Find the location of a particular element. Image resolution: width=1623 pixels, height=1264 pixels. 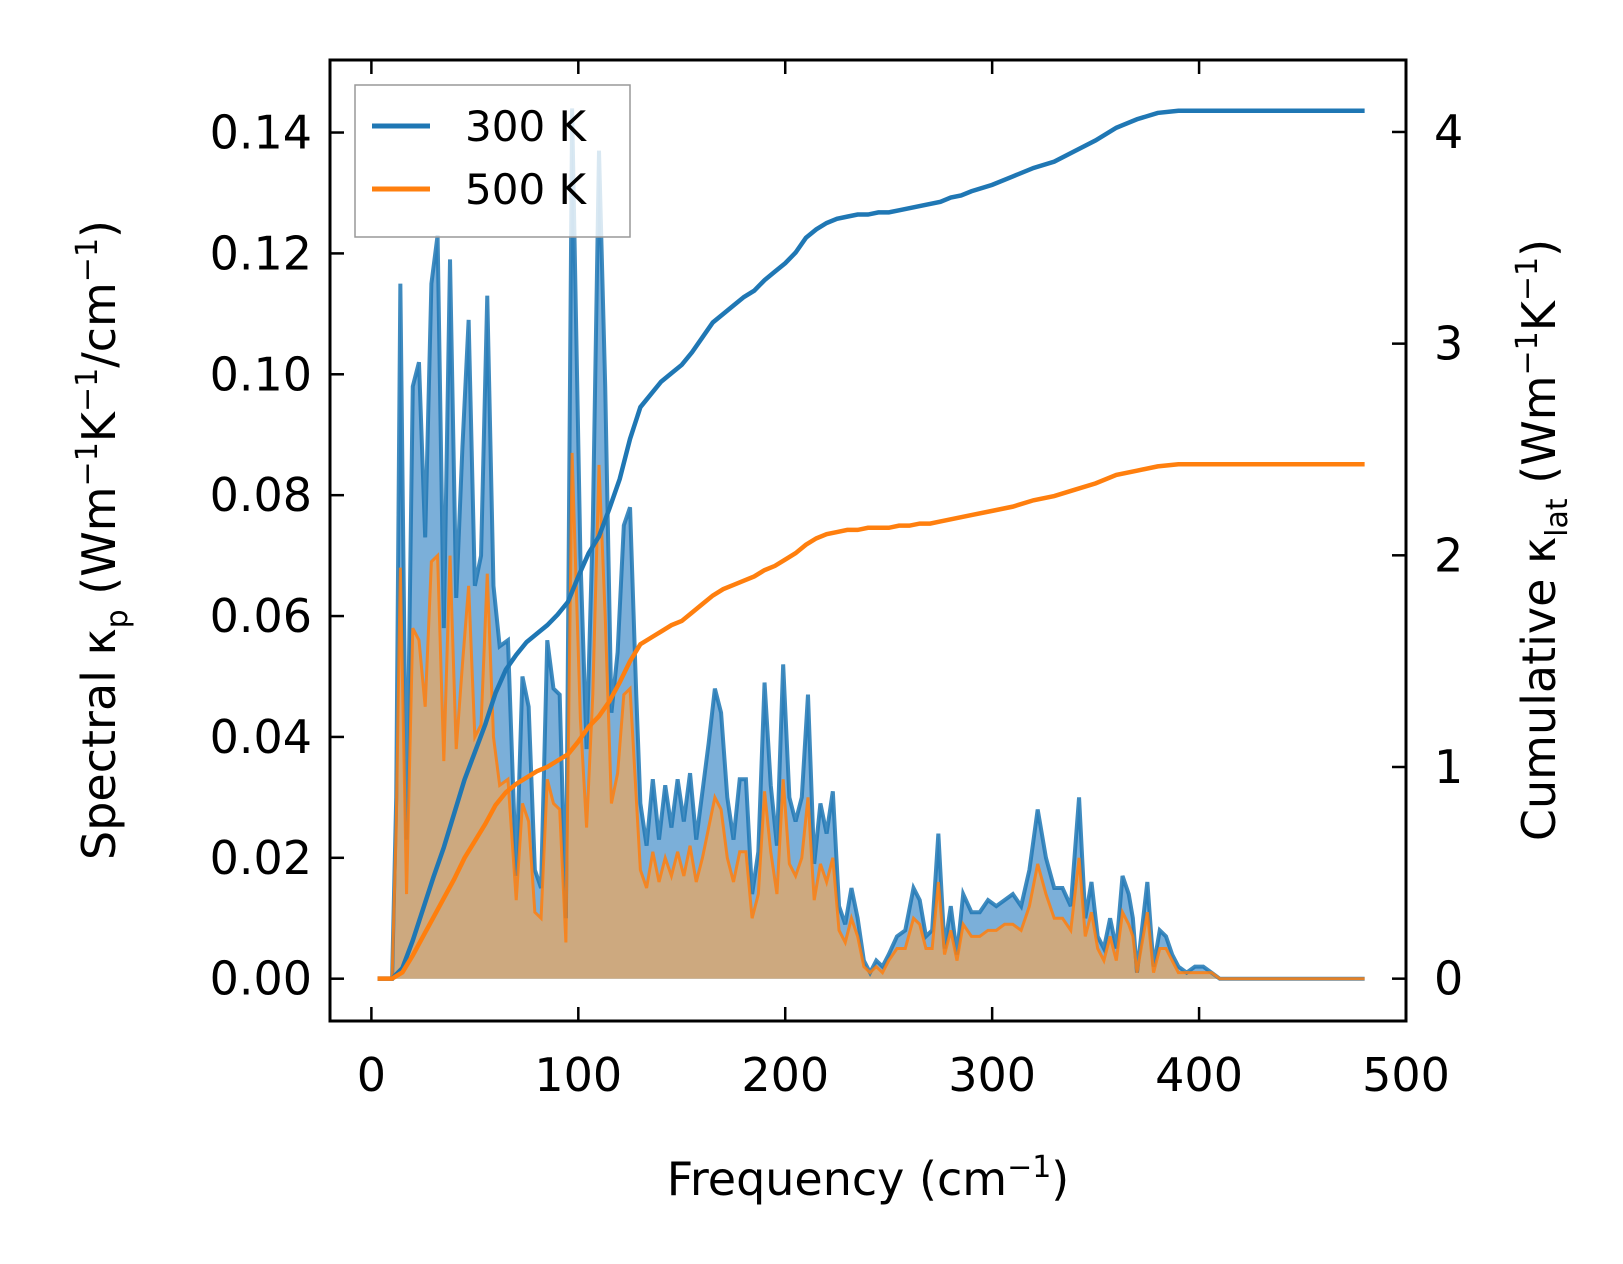

y-left-tick-label: 0.00 is located at coordinates (261, 979).